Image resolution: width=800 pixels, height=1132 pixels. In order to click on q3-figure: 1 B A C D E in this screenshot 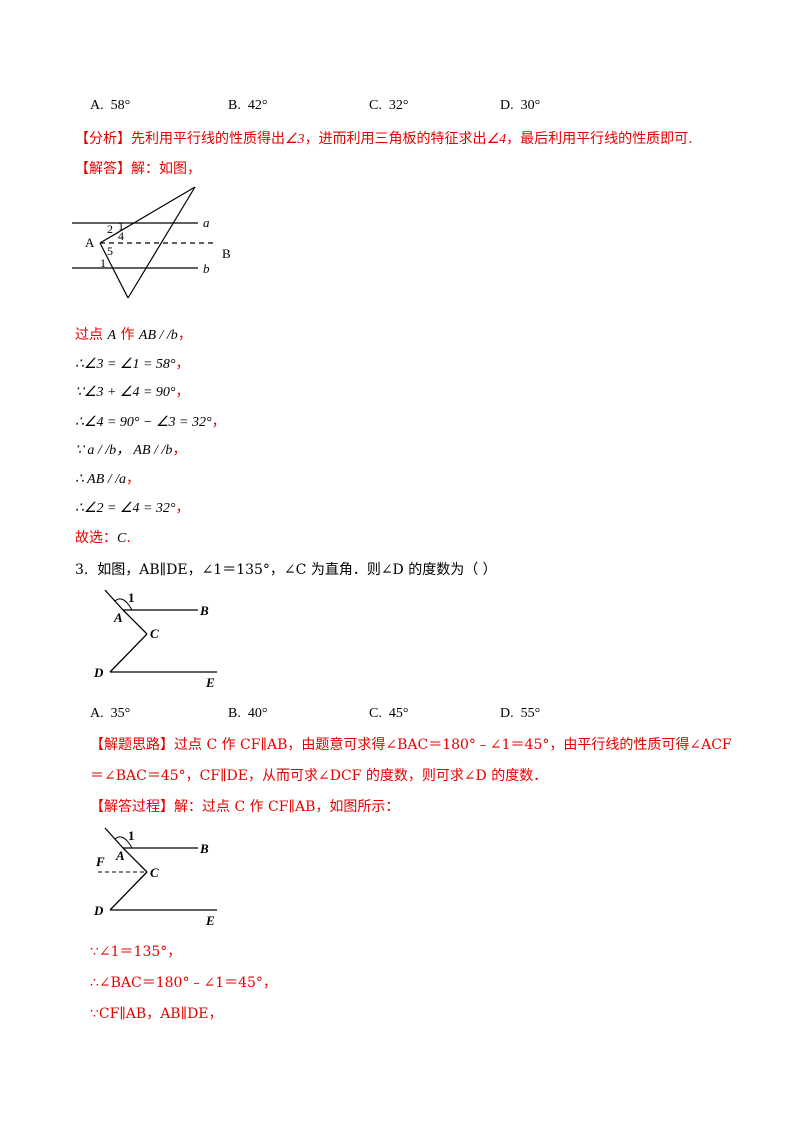, I will do `click(155, 639)`.